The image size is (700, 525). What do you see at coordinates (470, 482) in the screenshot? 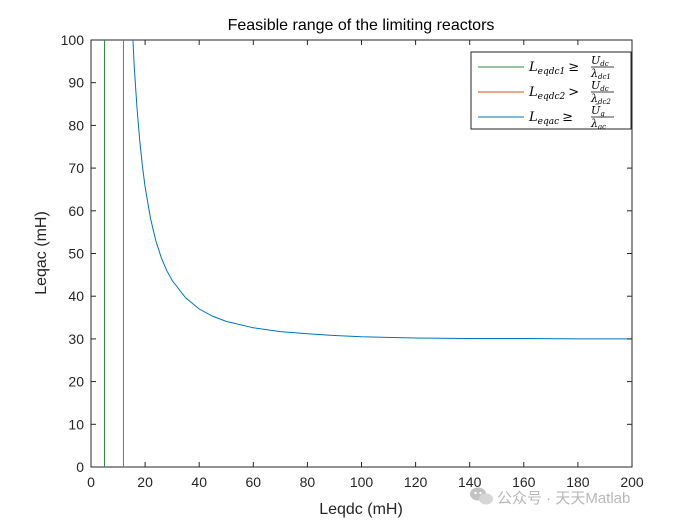
I see `x-tick-label-7: 140` at bounding box center [470, 482].